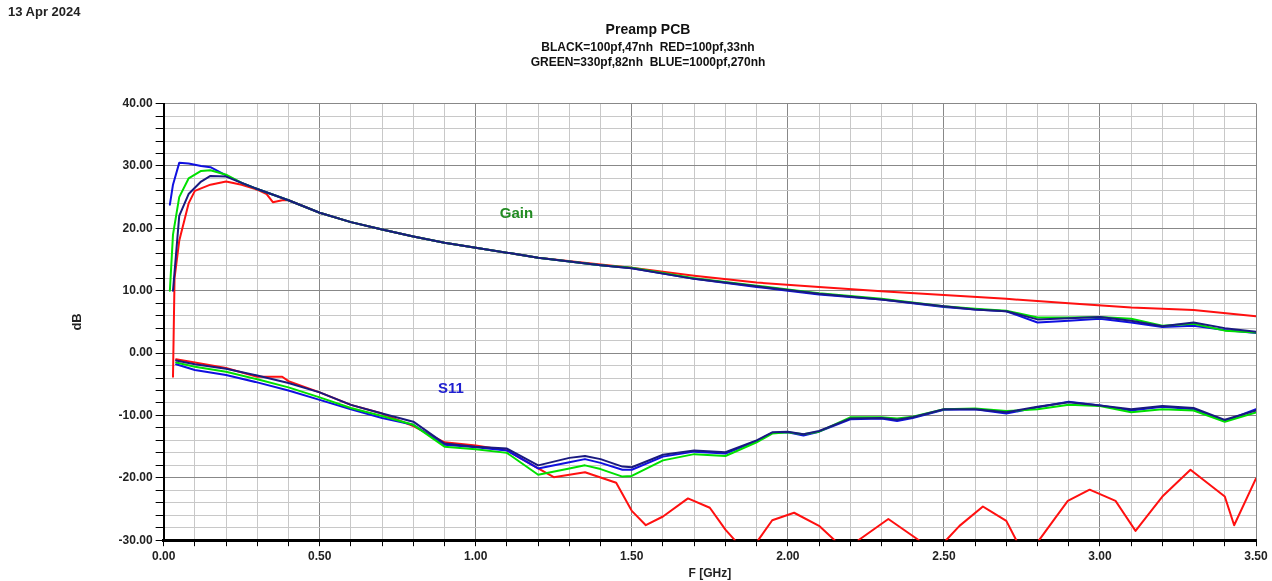  What do you see at coordinates (141, 352) in the screenshot?
I see `y-tick-label: 0.00` at bounding box center [141, 352].